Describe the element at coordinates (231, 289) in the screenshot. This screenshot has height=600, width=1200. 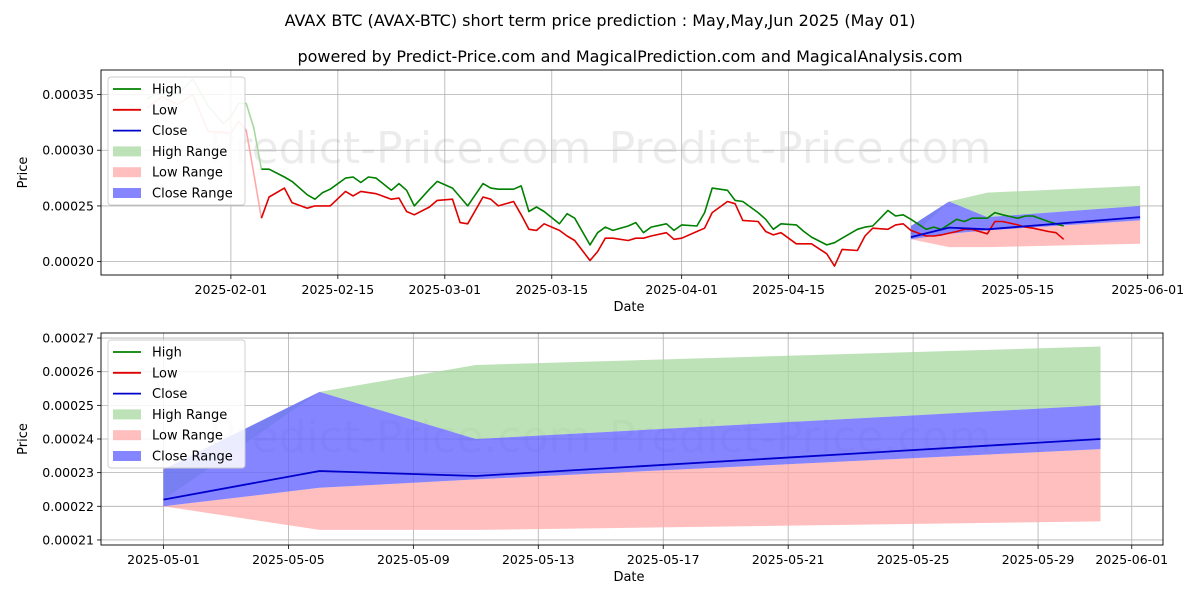
I see `x-tick-label: 2025-02-01` at that location.